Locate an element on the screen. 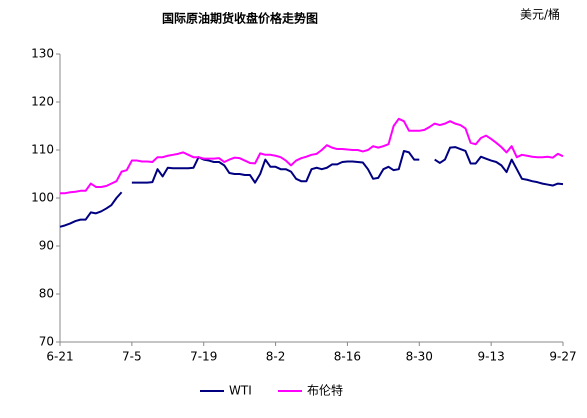  x-tick-label: 8-16 is located at coordinates (347, 357).